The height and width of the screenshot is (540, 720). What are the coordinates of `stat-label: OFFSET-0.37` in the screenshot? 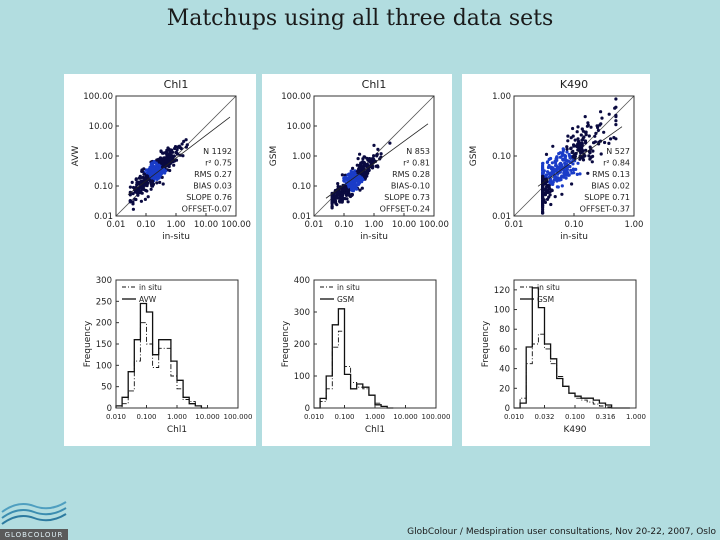 It's located at (605, 209).